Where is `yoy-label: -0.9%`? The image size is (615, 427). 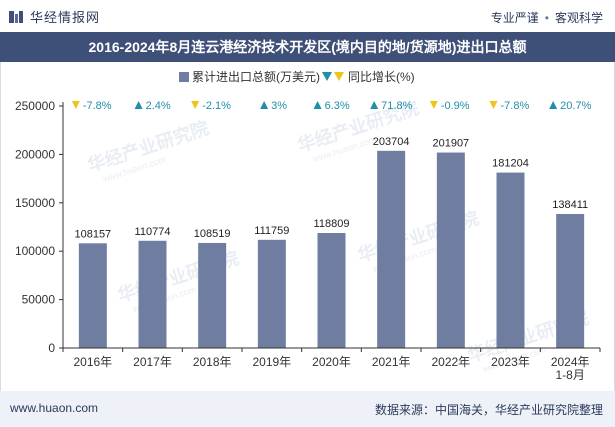
yoy-label: -0.9% is located at coordinates (455, 106).